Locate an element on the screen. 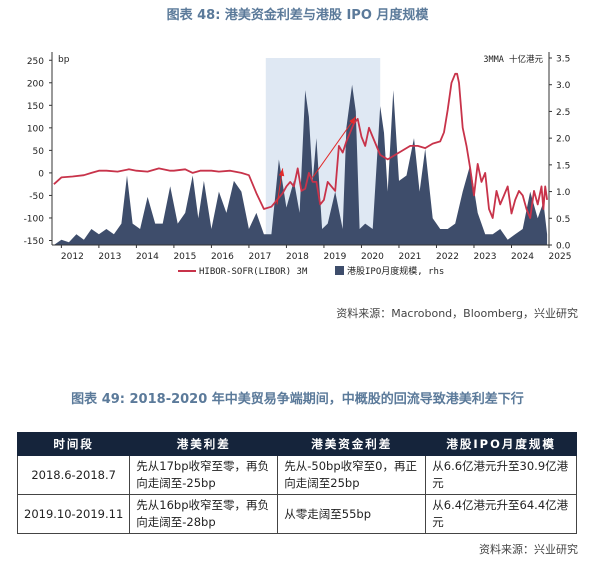 Image resolution: width=595 pixels, height=561 pixels. x-tick-label: 2022 is located at coordinates (447, 257).